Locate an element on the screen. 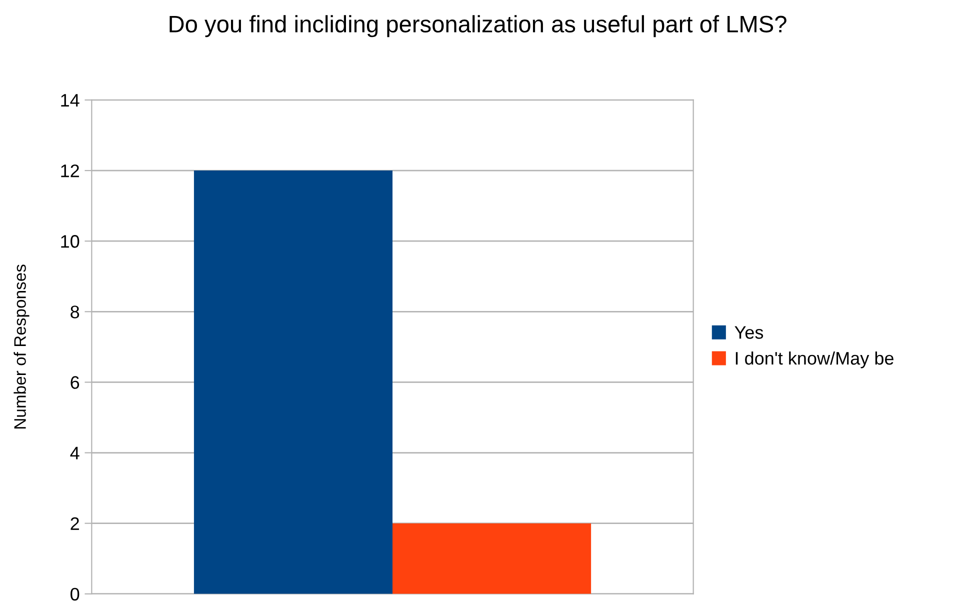  y-tick-label: 8 is located at coordinates (75, 312).